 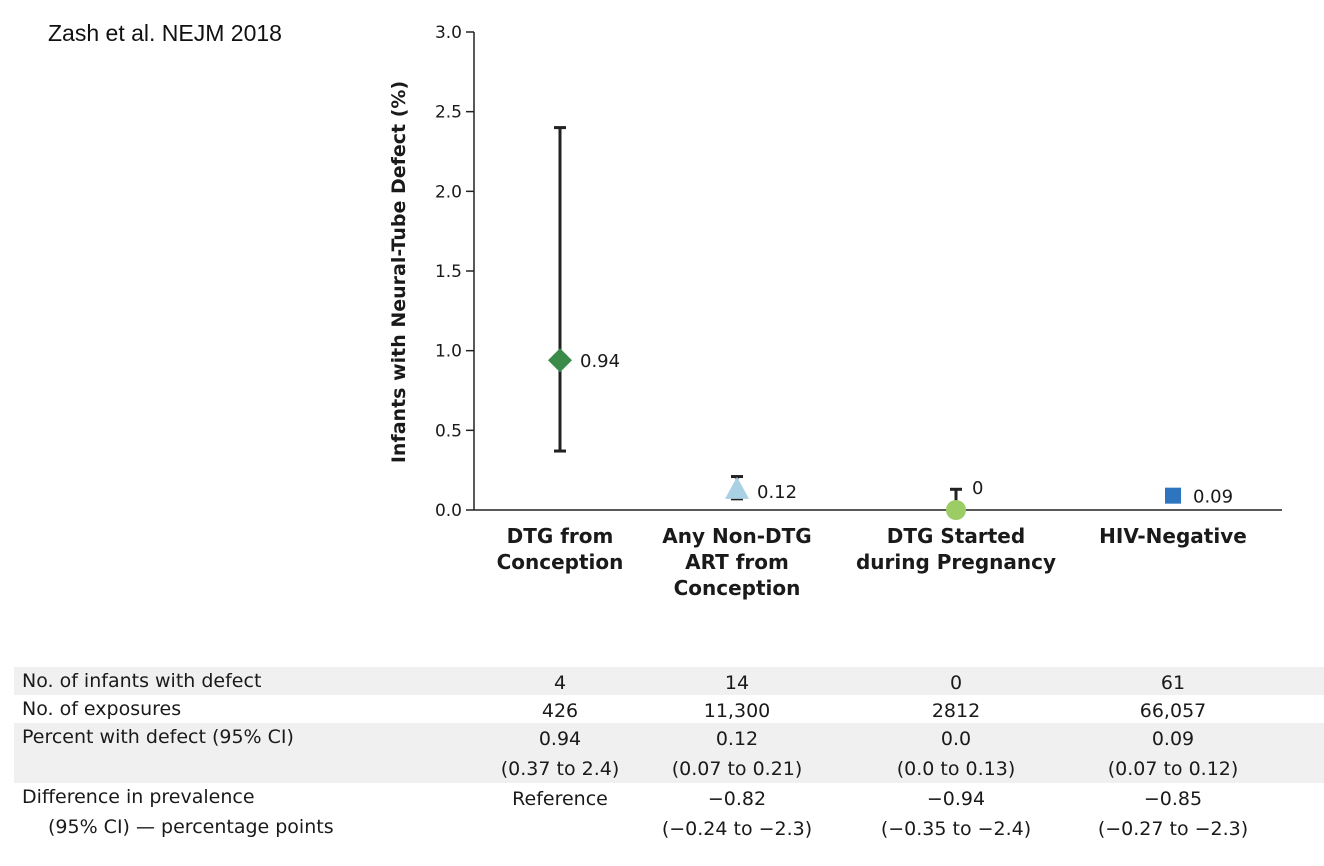 I want to click on y-tick-label: 2.0, so click(x=448, y=192).